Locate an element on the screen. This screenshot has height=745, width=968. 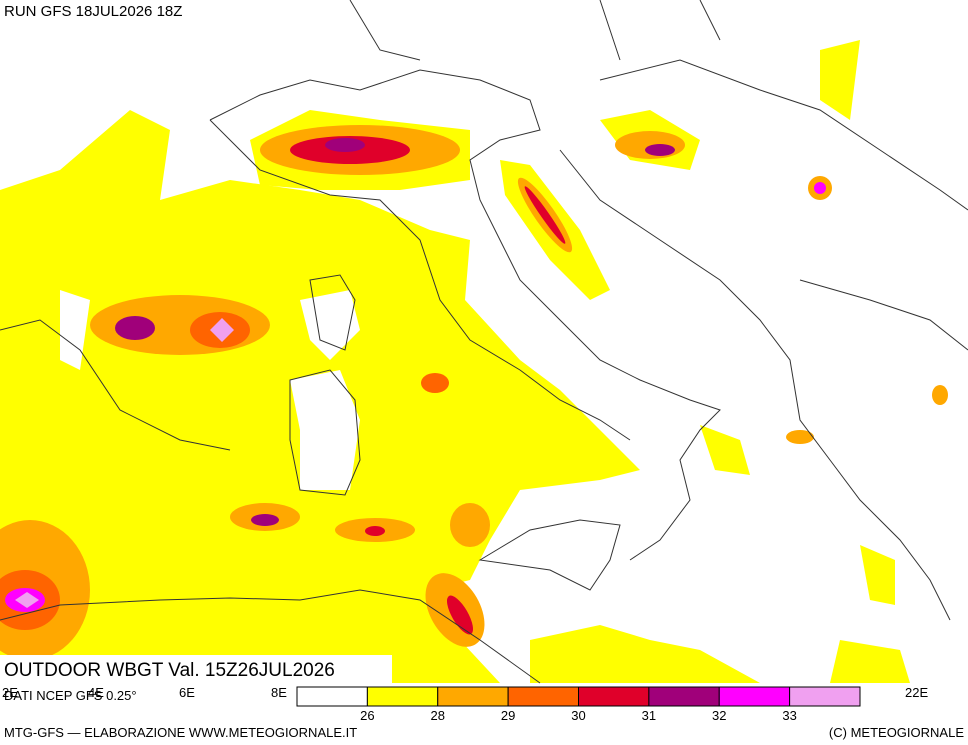
map-title: OUTDOOR WBGT Val. 15Z26JUL2026 is located at coordinates (169, 670).